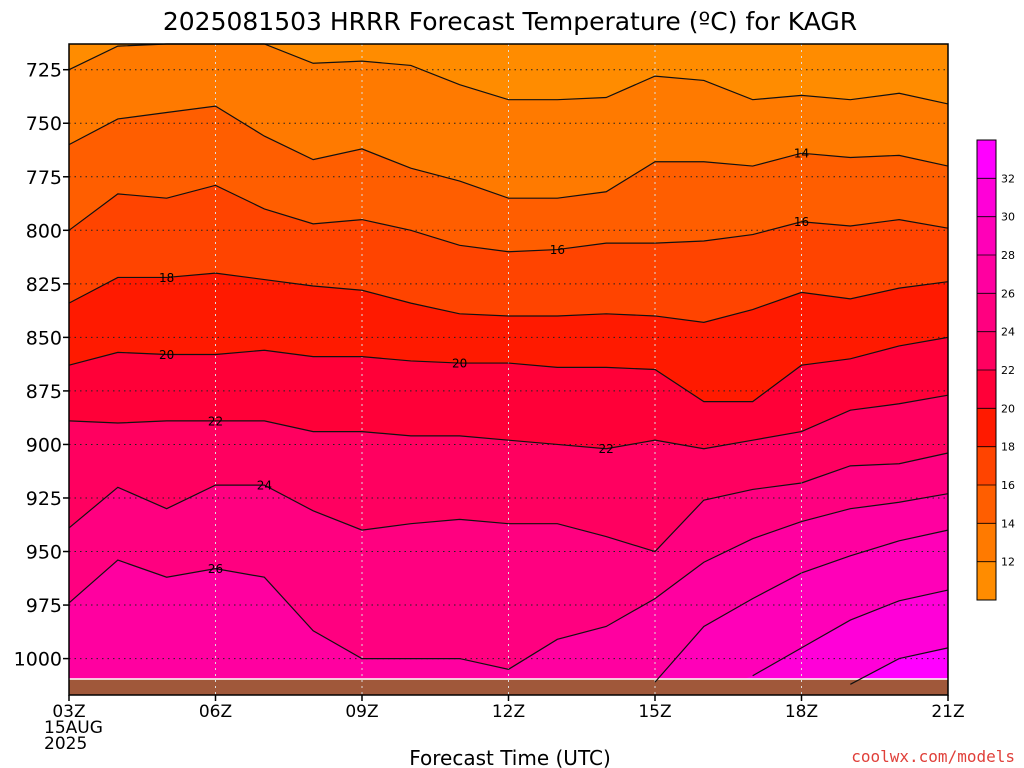 The width and height of the screenshot is (1024, 768). I want to click on y-tick-label-1000: 1000, so click(38, 660).